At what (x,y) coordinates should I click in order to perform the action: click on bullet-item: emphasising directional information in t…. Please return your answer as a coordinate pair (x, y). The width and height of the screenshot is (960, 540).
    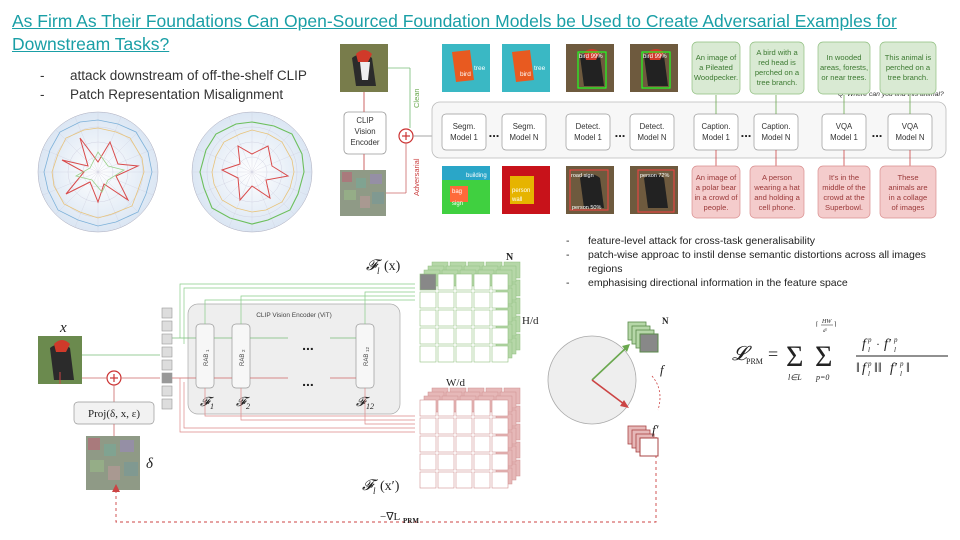
    Looking at the image, I should click on (762, 283).